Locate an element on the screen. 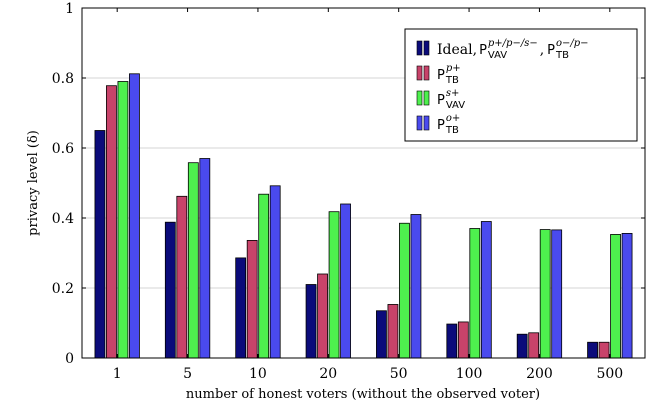 The image size is (654, 412). x-tick-label: 500 is located at coordinates (609, 374).